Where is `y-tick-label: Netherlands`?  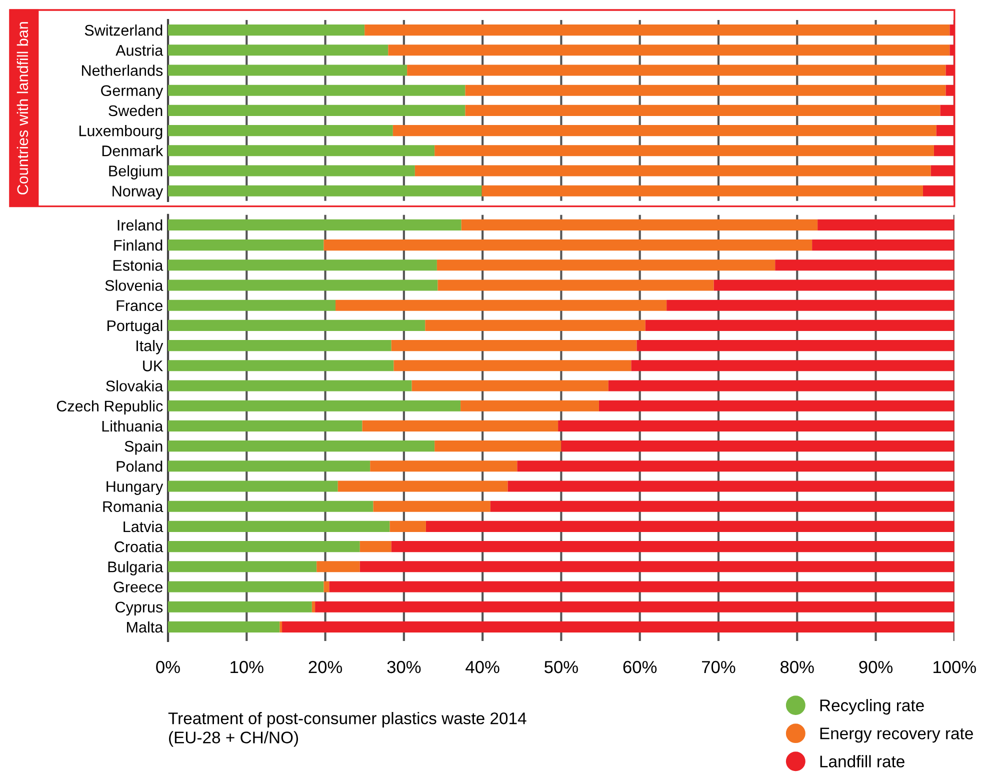
y-tick-label: Netherlands is located at coordinates (122, 70).